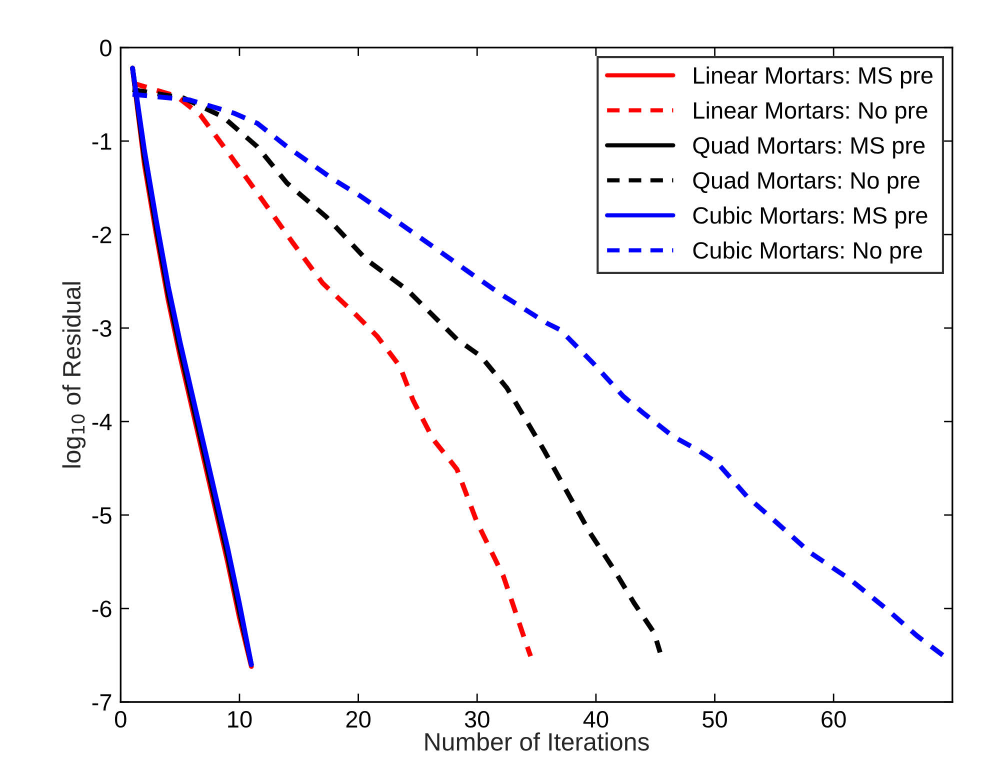 Image resolution: width=989 pixels, height=780 pixels. What do you see at coordinates (806, 182) in the screenshot?
I see `legend-label: Quad Mortars: No pre` at bounding box center [806, 182].